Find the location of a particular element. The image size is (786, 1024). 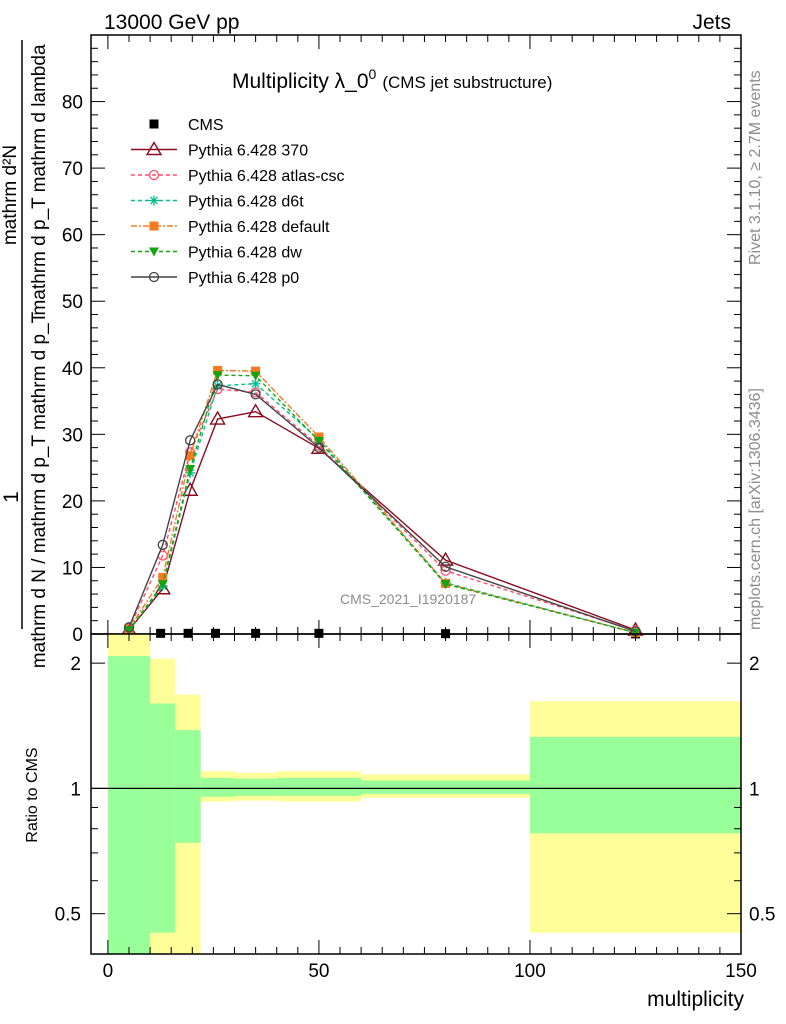

legend-item: Pythia 6.428 atlas-csc is located at coordinates (238, 176).